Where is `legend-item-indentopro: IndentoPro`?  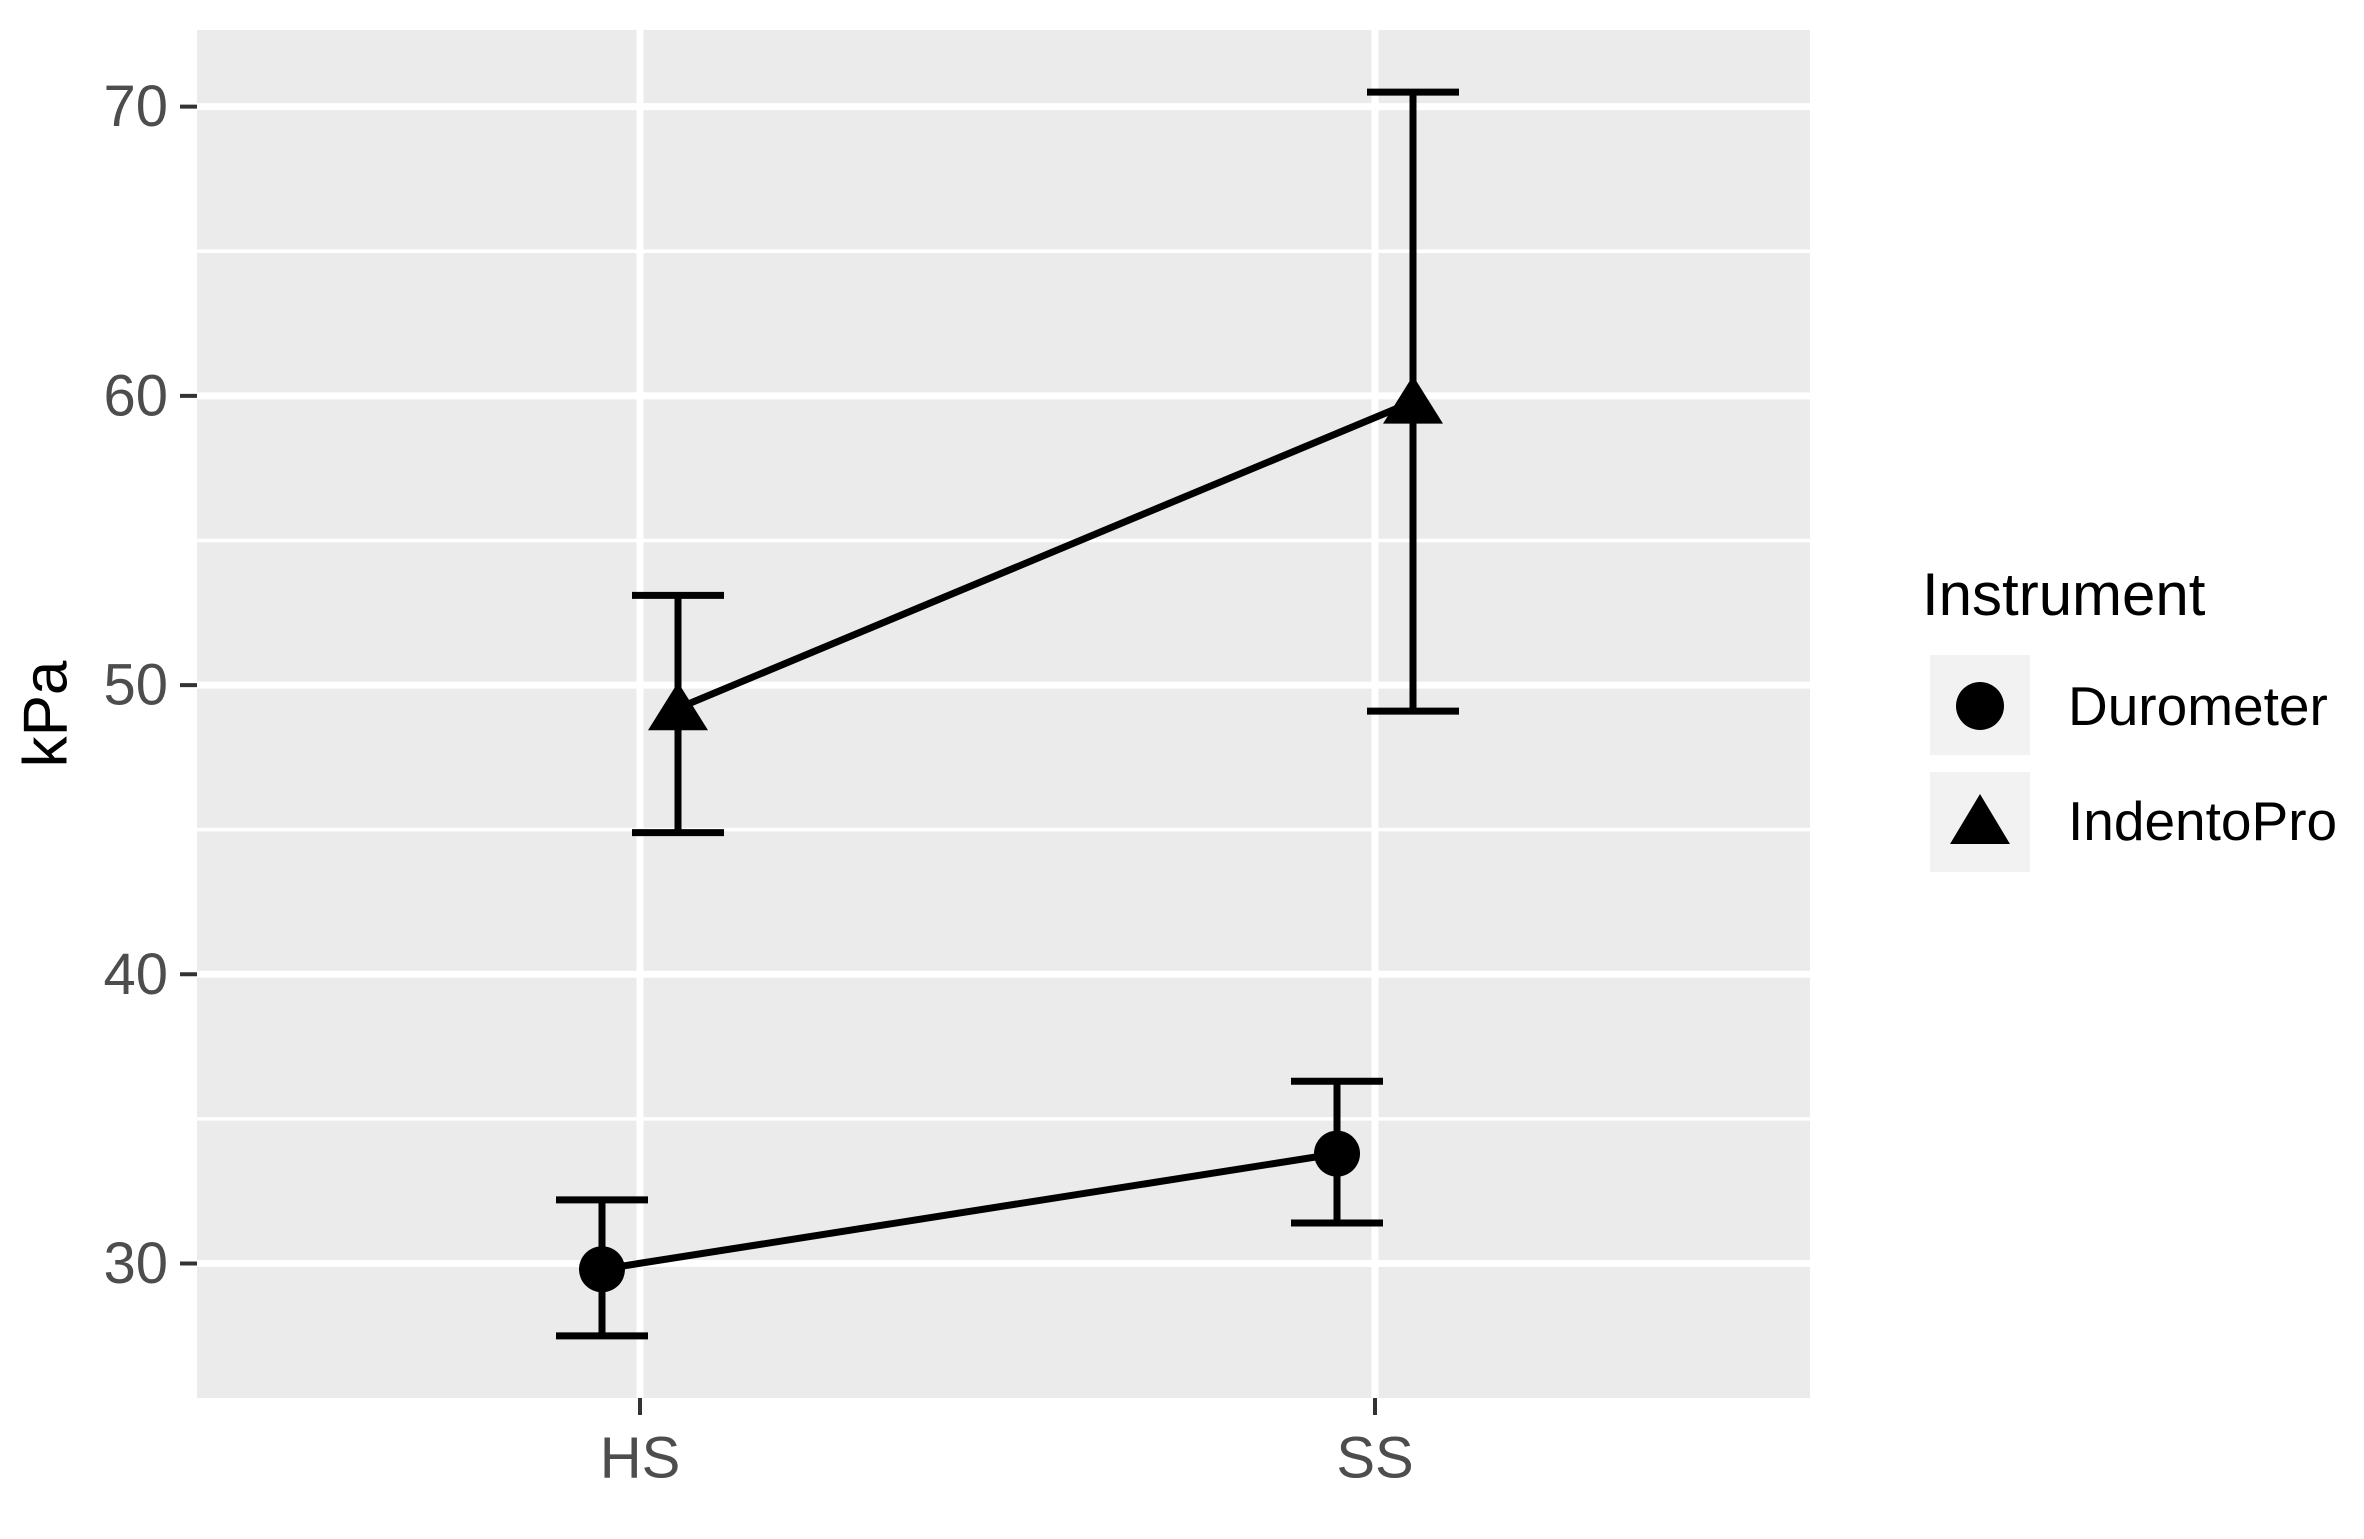 legend-item-indentopro: IndentoPro is located at coordinates (2133, 822).